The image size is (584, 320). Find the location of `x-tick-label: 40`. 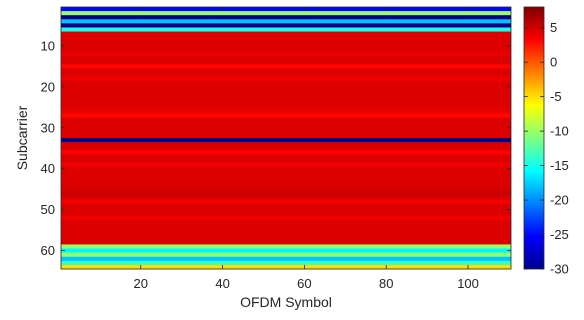

x-tick-label: 40 is located at coordinates (222, 283).